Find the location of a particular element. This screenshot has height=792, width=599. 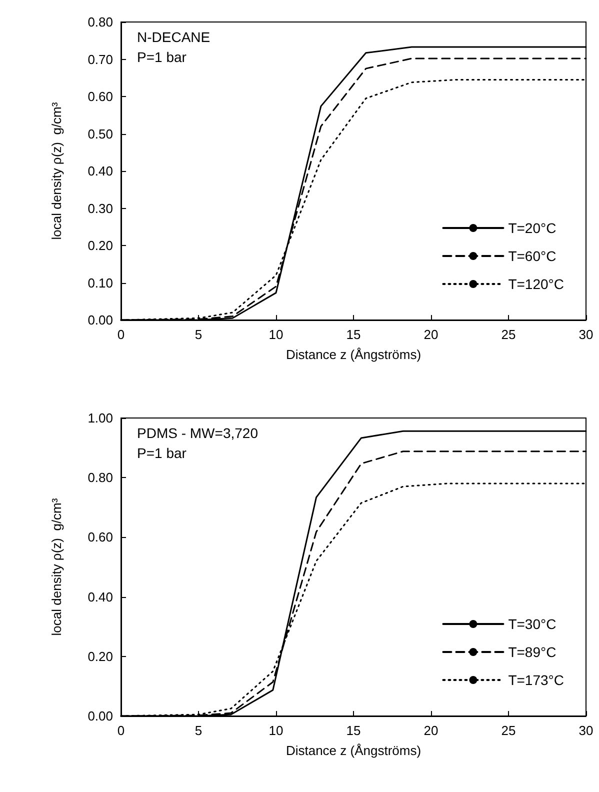

y-tick-label: 1.00 is located at coordinates (100, 418).